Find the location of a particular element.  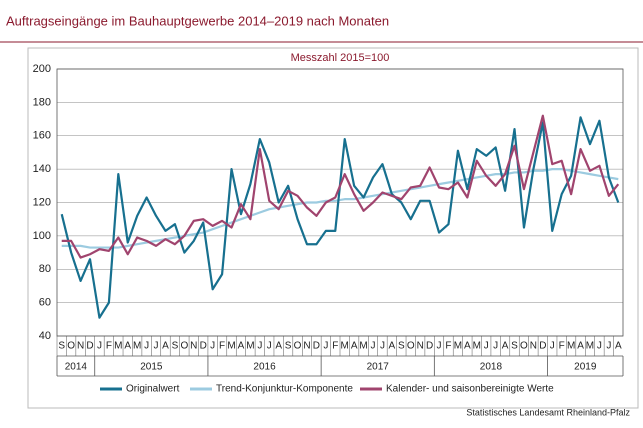

y-tick-label: 140 is located at coordinates (42, 169).